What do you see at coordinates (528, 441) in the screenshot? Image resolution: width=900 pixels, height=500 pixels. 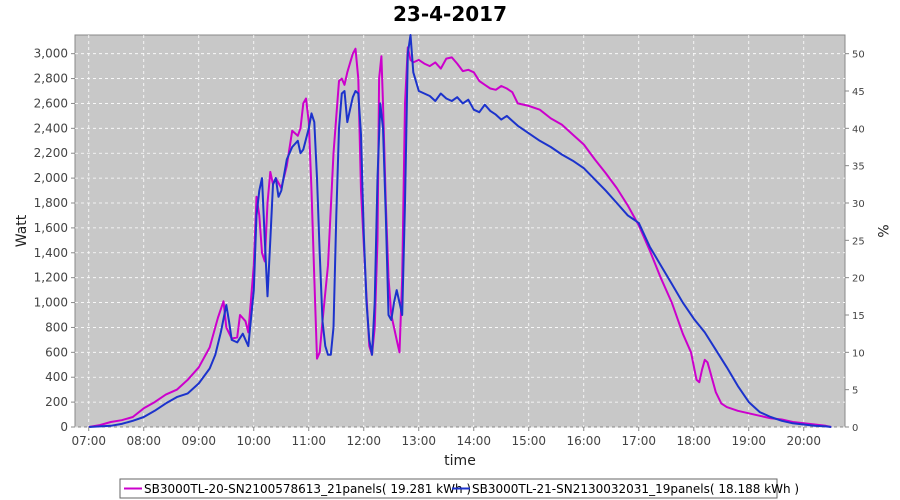 I see `x-tick-label: 15:00` at bounding box center [528, 441].